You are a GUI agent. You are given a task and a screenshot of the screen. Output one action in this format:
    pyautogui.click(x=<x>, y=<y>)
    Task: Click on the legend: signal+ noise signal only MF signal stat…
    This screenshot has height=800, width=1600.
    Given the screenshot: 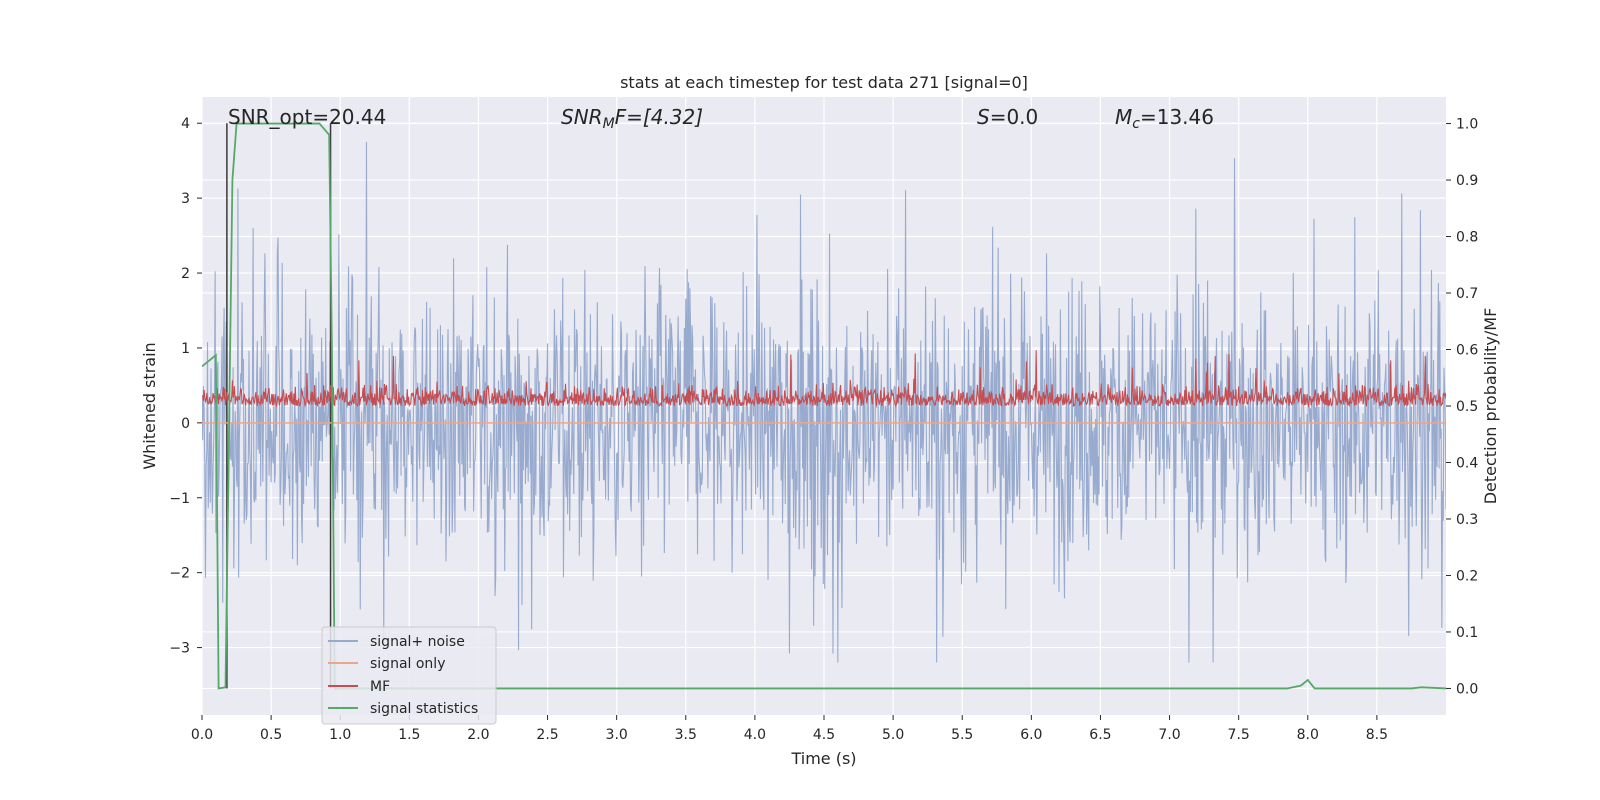 What is the action you would take?
    pyautogui.click(x=409, y=675)
    